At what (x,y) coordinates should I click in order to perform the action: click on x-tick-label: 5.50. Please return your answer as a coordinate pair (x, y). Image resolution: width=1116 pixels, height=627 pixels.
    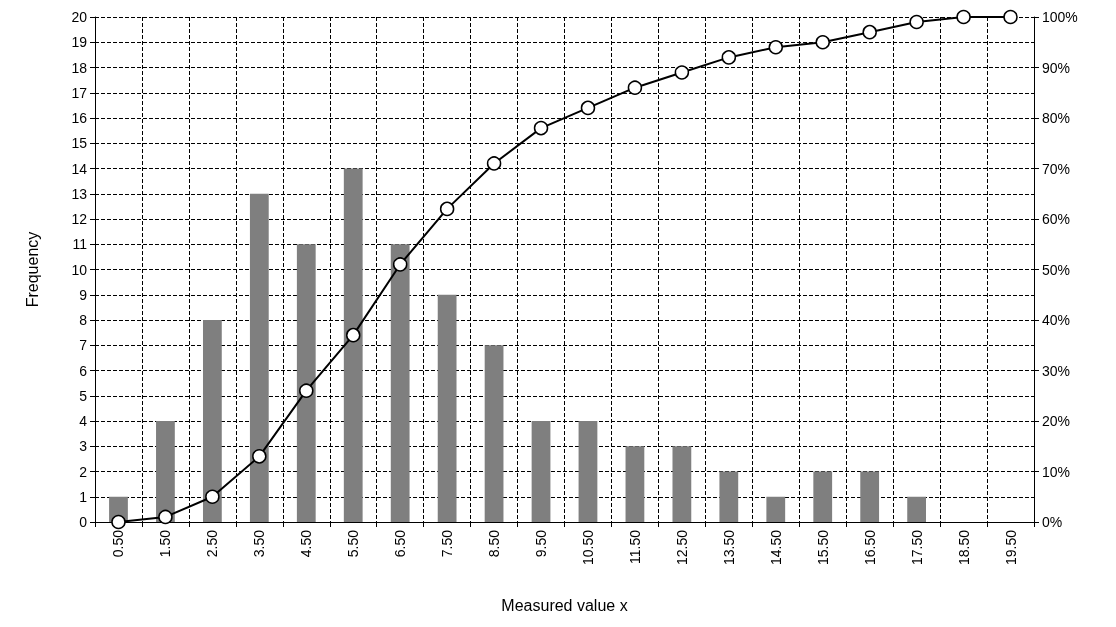
    Looking at the image, I should click on (353, 543).